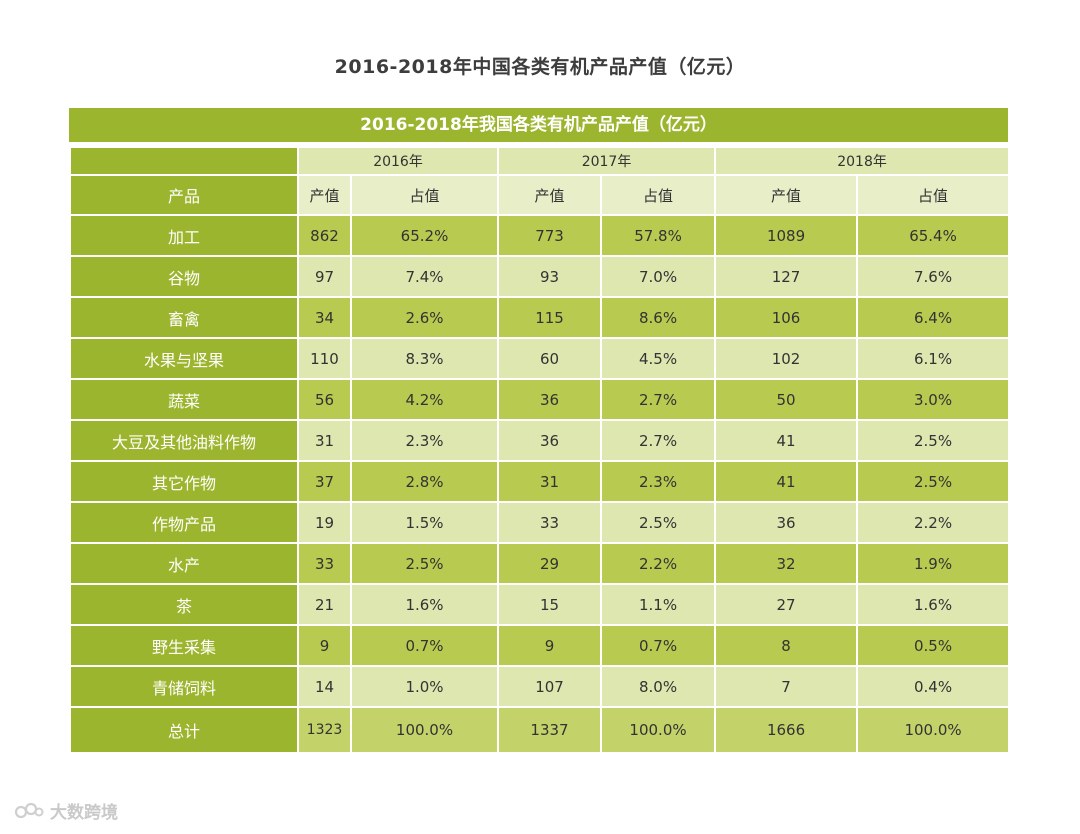  I want to click on year-header-row: 2016年 2017年 2018年, so click(540, 161).